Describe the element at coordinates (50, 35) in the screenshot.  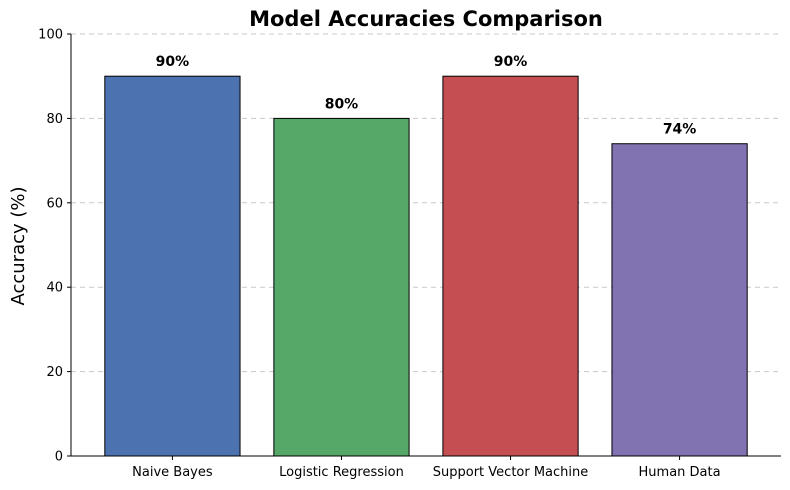
I see `y-tick-label: 100` at that location.